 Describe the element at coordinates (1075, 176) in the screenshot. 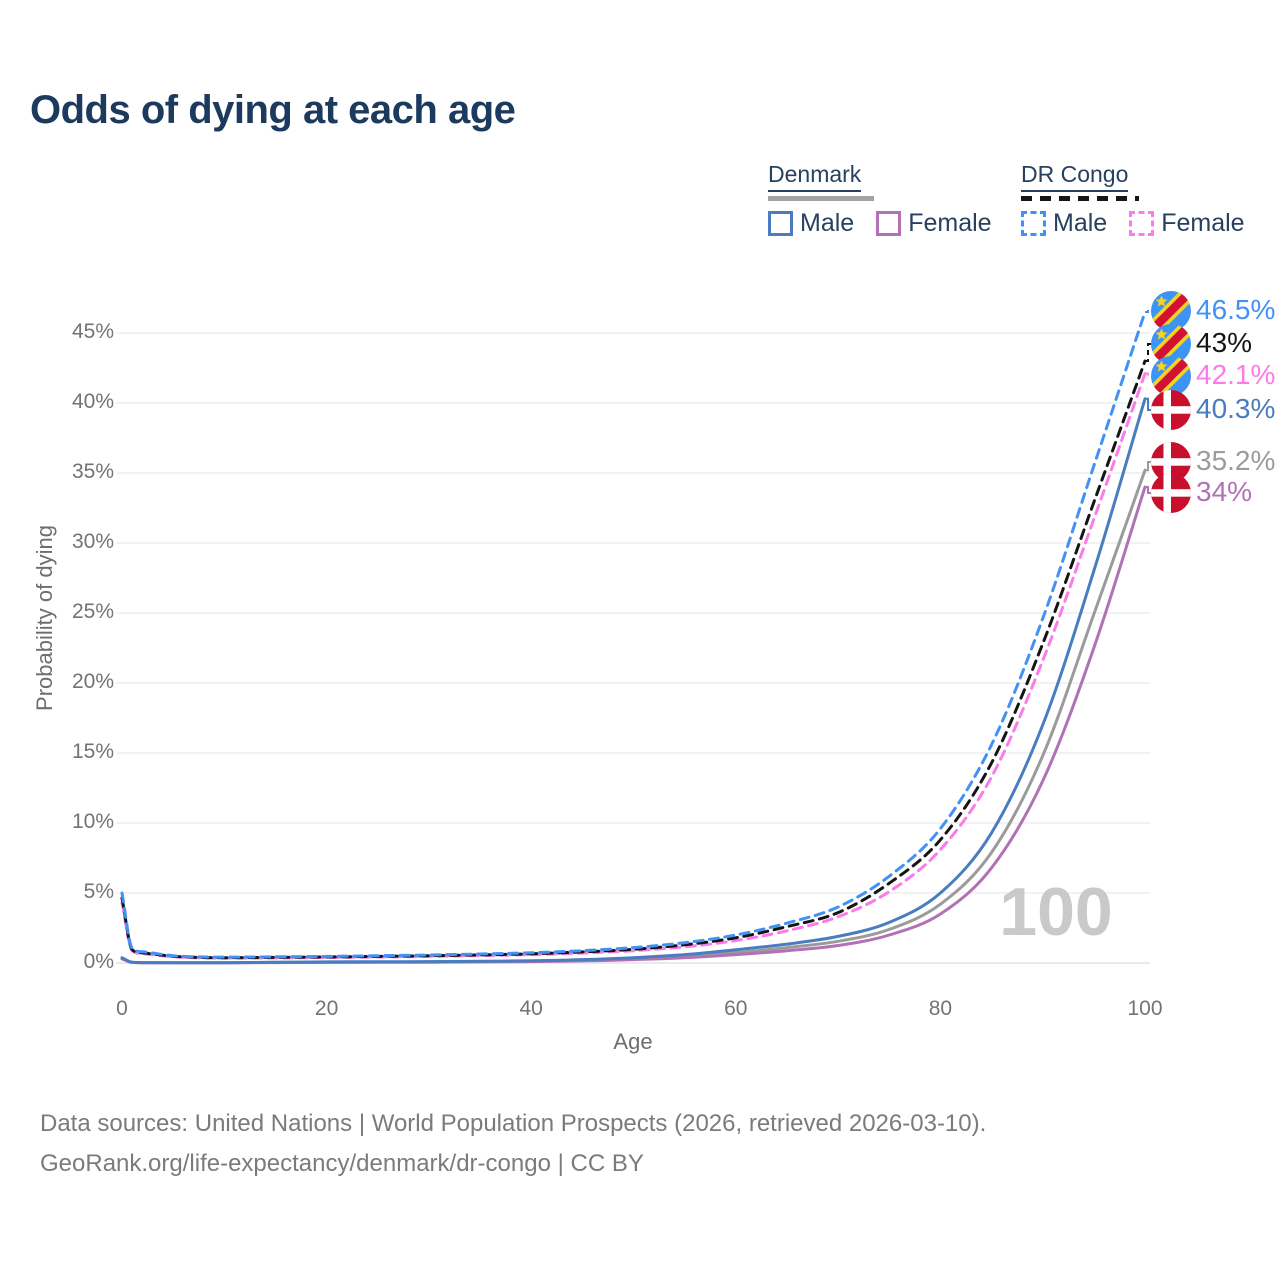

I see `legend-country-dr-congo-label: DR Congo` at that location.